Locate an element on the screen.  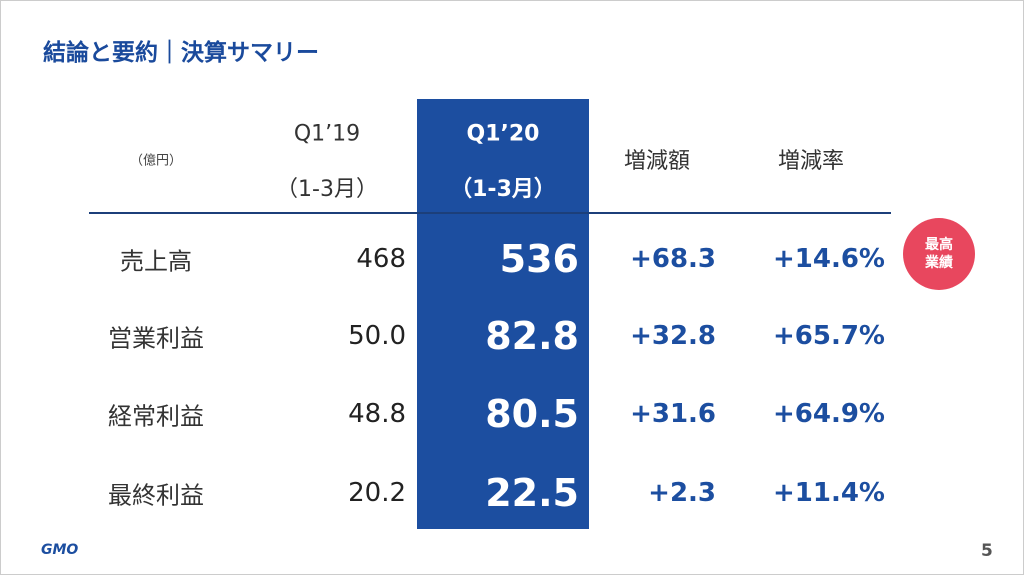
row-label: 最終利益 is located at coordinates (156, 495).